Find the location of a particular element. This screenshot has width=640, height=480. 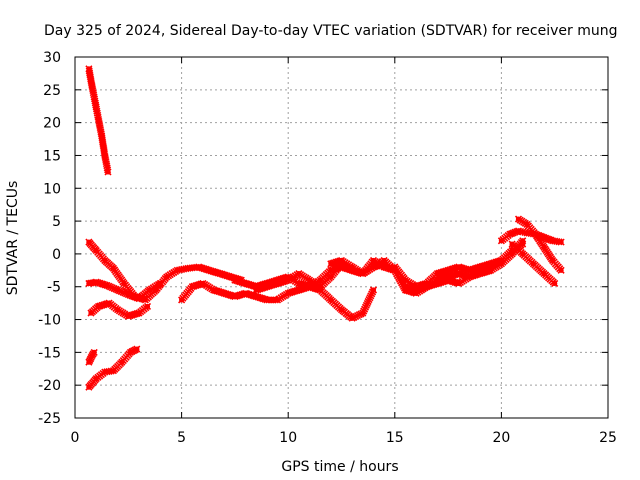

x-tick-label: 10 is located at coordinates (288, 438).